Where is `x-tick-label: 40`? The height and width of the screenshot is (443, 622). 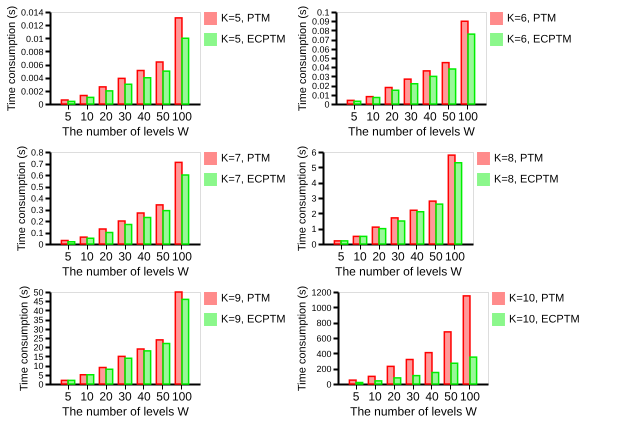 x-tick-label: 40 is located at coordinates (430, 117).